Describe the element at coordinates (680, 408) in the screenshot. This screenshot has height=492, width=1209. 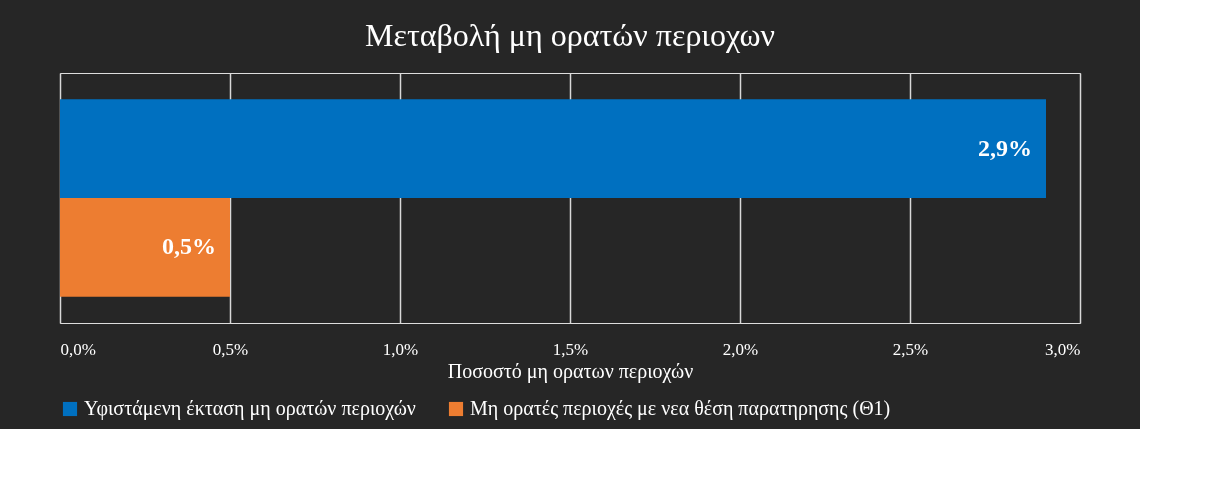
I see `legend-label: Μη ορατές περιοχές με νεα θέση παρατηρησης (Θ1)` at that location.